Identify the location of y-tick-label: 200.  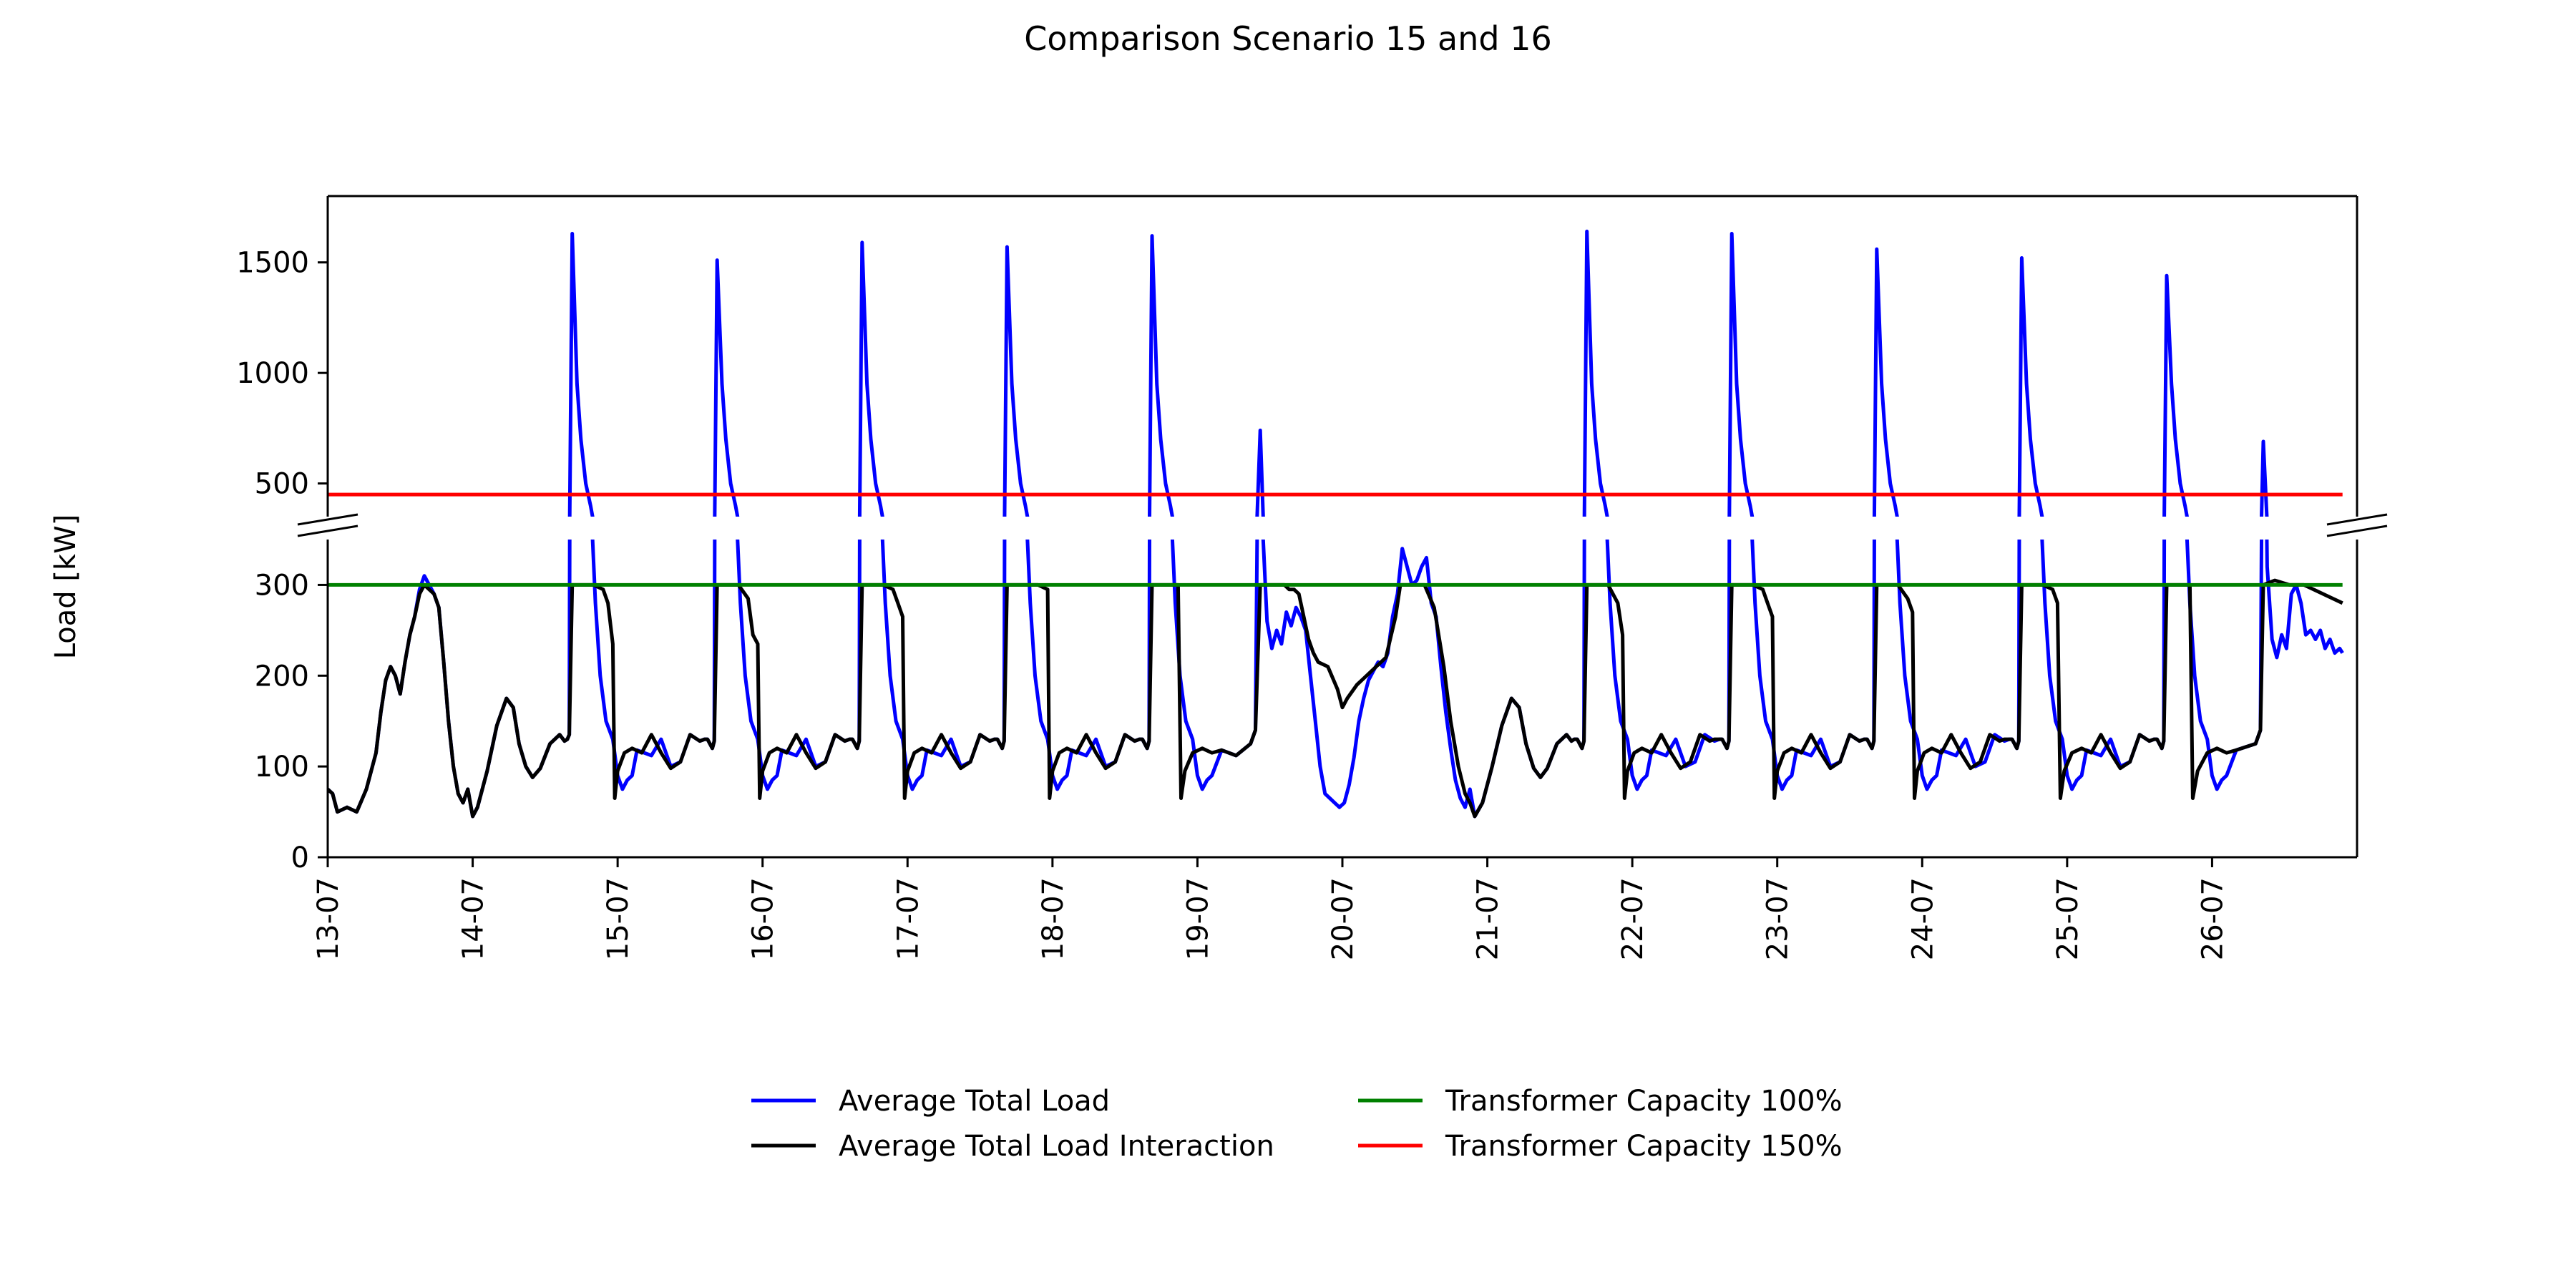
(282, 676).